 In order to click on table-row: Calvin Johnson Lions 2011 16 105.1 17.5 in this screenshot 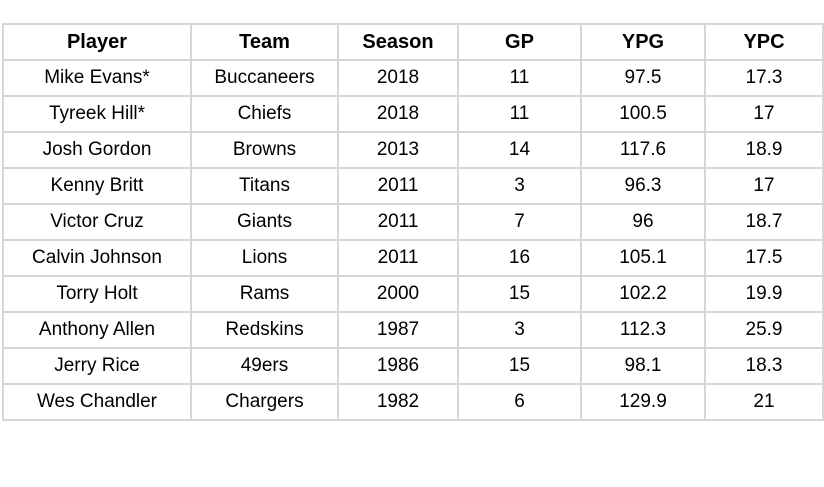, I will do `click(413, 258)`.